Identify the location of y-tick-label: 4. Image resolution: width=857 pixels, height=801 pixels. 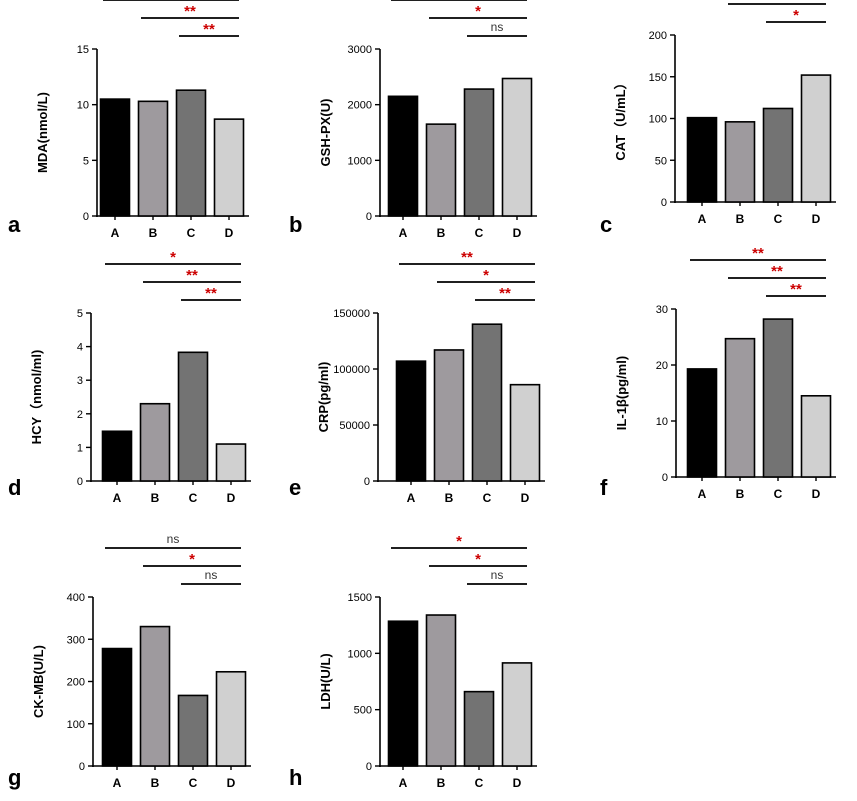
(80, 348).